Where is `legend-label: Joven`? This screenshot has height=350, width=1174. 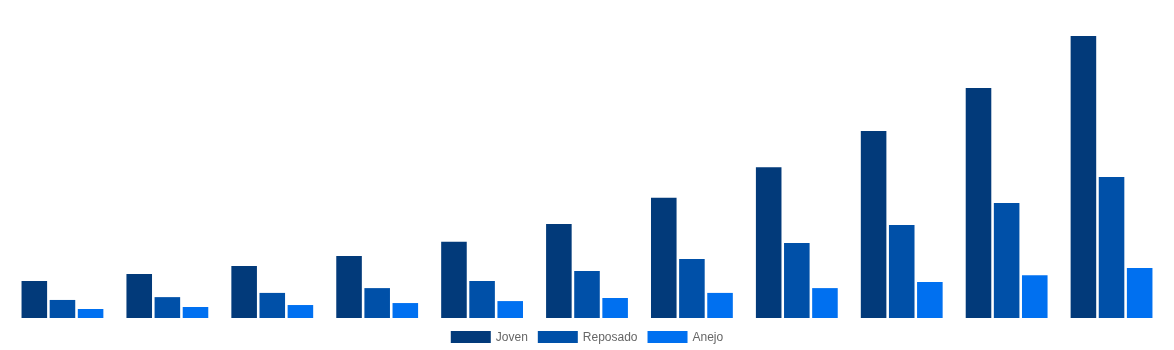
legend-label: Joven is located at coordinates (511, 337).